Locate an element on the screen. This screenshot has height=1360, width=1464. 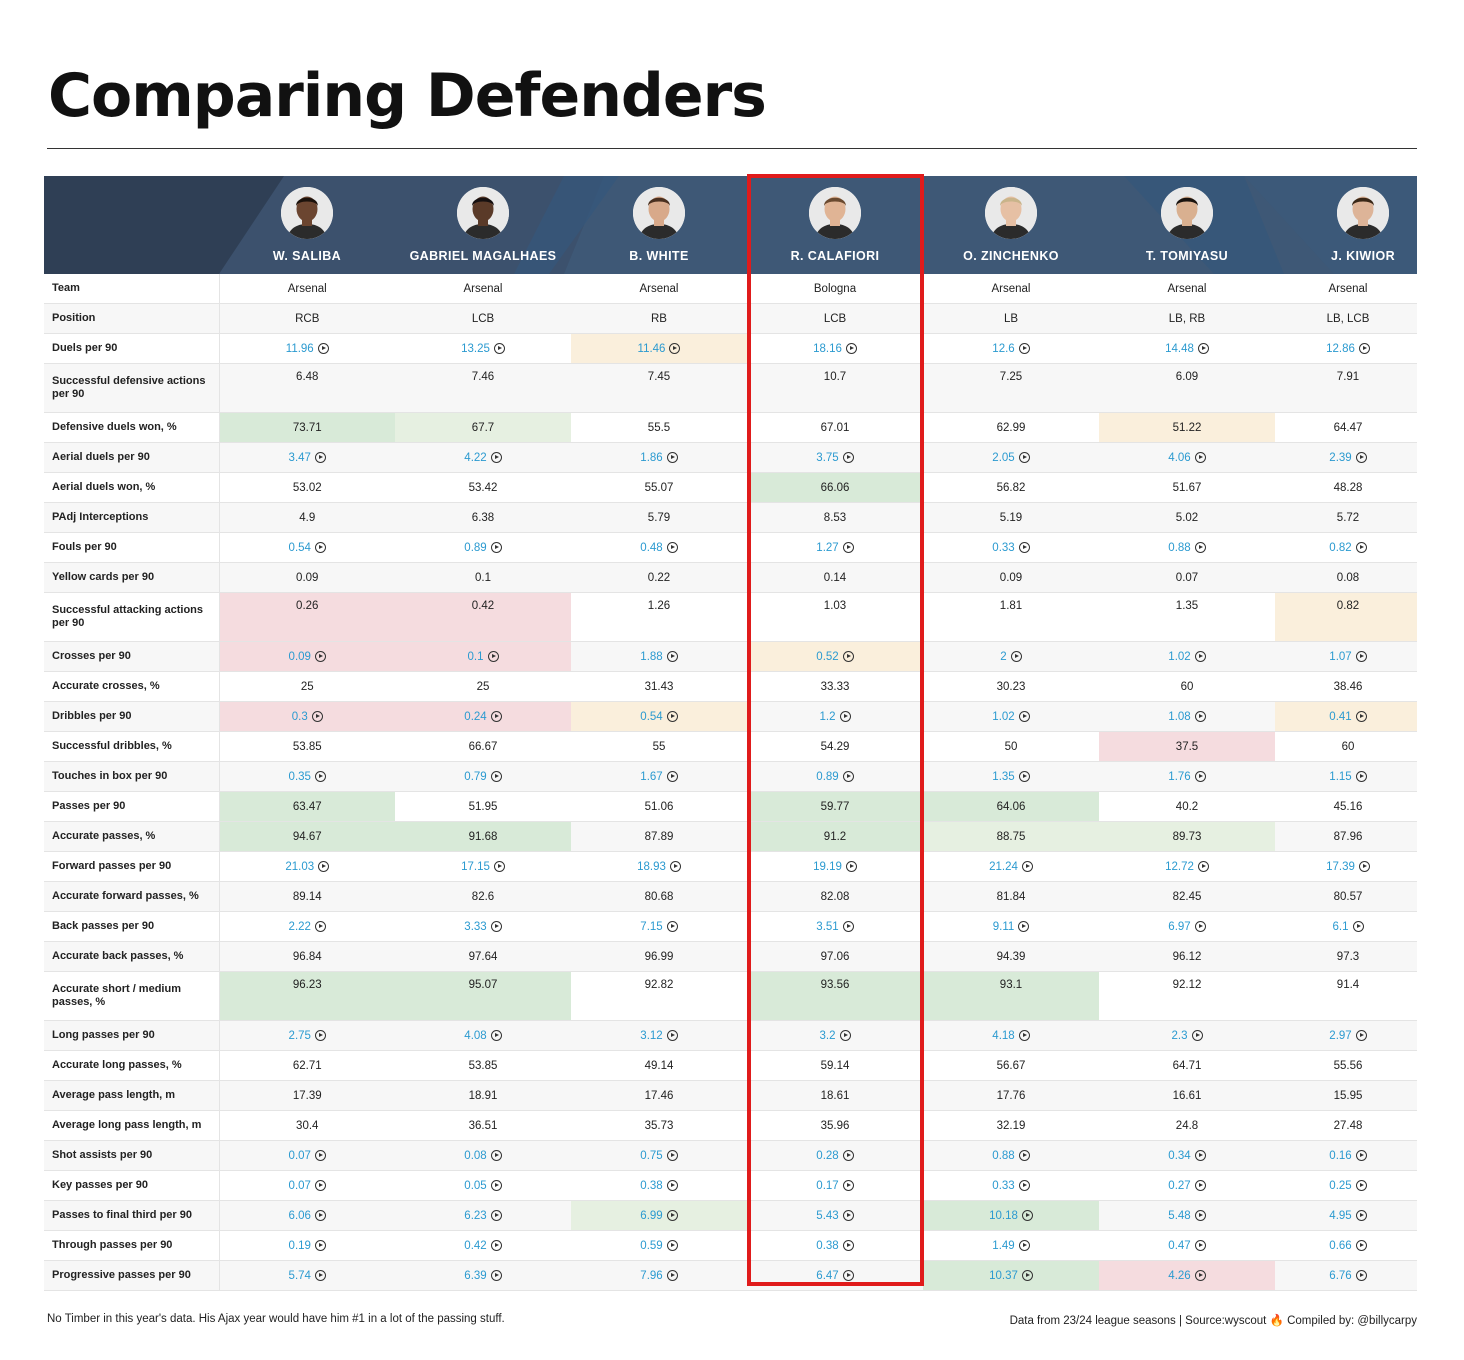
stat-cell: 4.06 is located at coordinates (1187, 457).